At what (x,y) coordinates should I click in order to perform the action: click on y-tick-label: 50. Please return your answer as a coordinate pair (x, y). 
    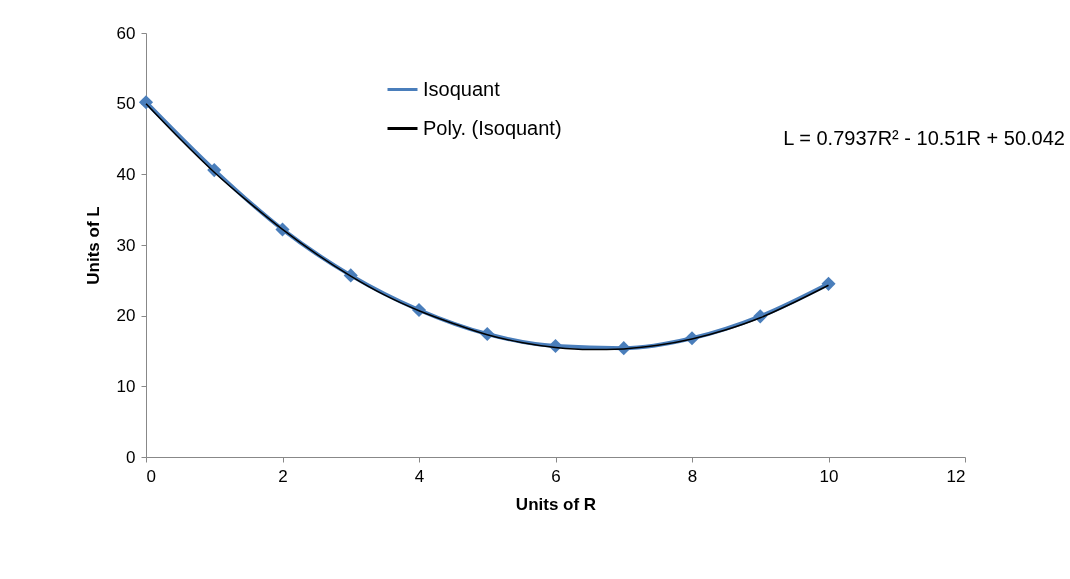
    Looking at the image, I should click on (126, 104).